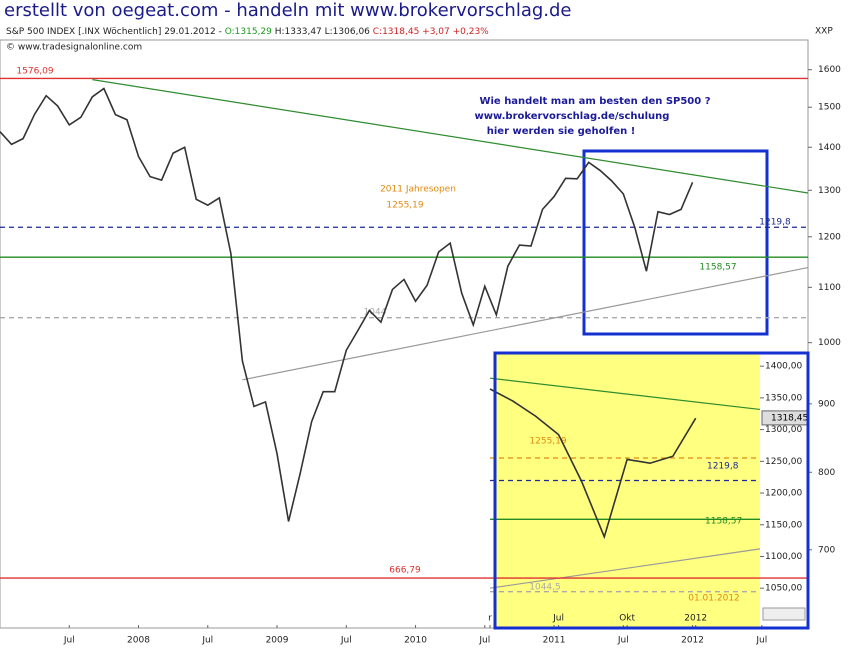  What do you see at coordinates (829, 343) in the screenshot?
I see `y-tick-label: 1000` at bounding box center [829, 343].